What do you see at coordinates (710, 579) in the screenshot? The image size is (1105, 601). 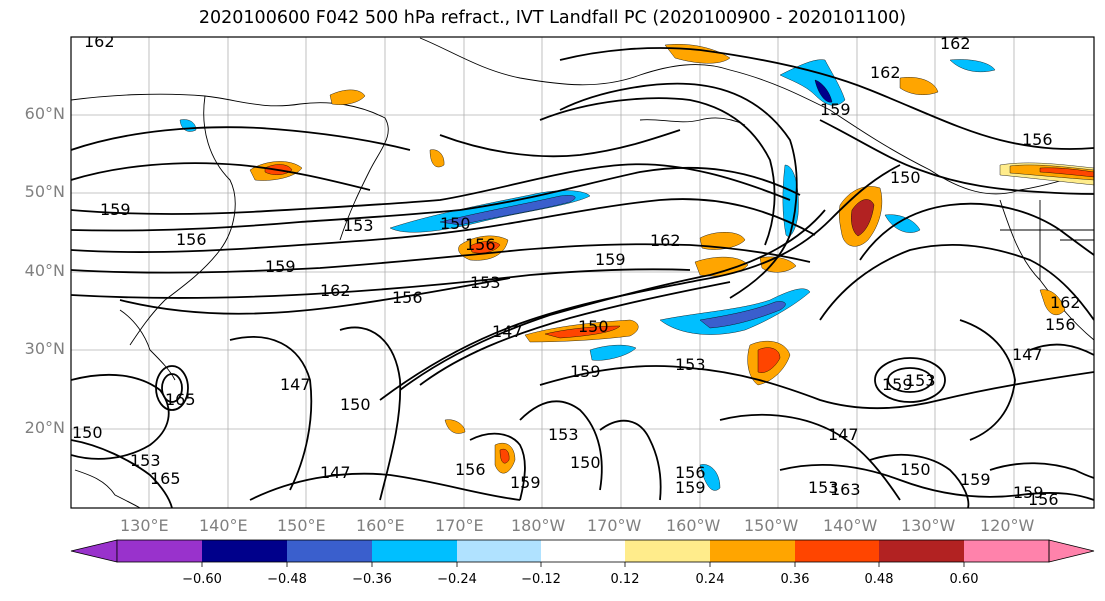 I see `colorbar-tick-label: 0.24` at bounding box center [710, 579].